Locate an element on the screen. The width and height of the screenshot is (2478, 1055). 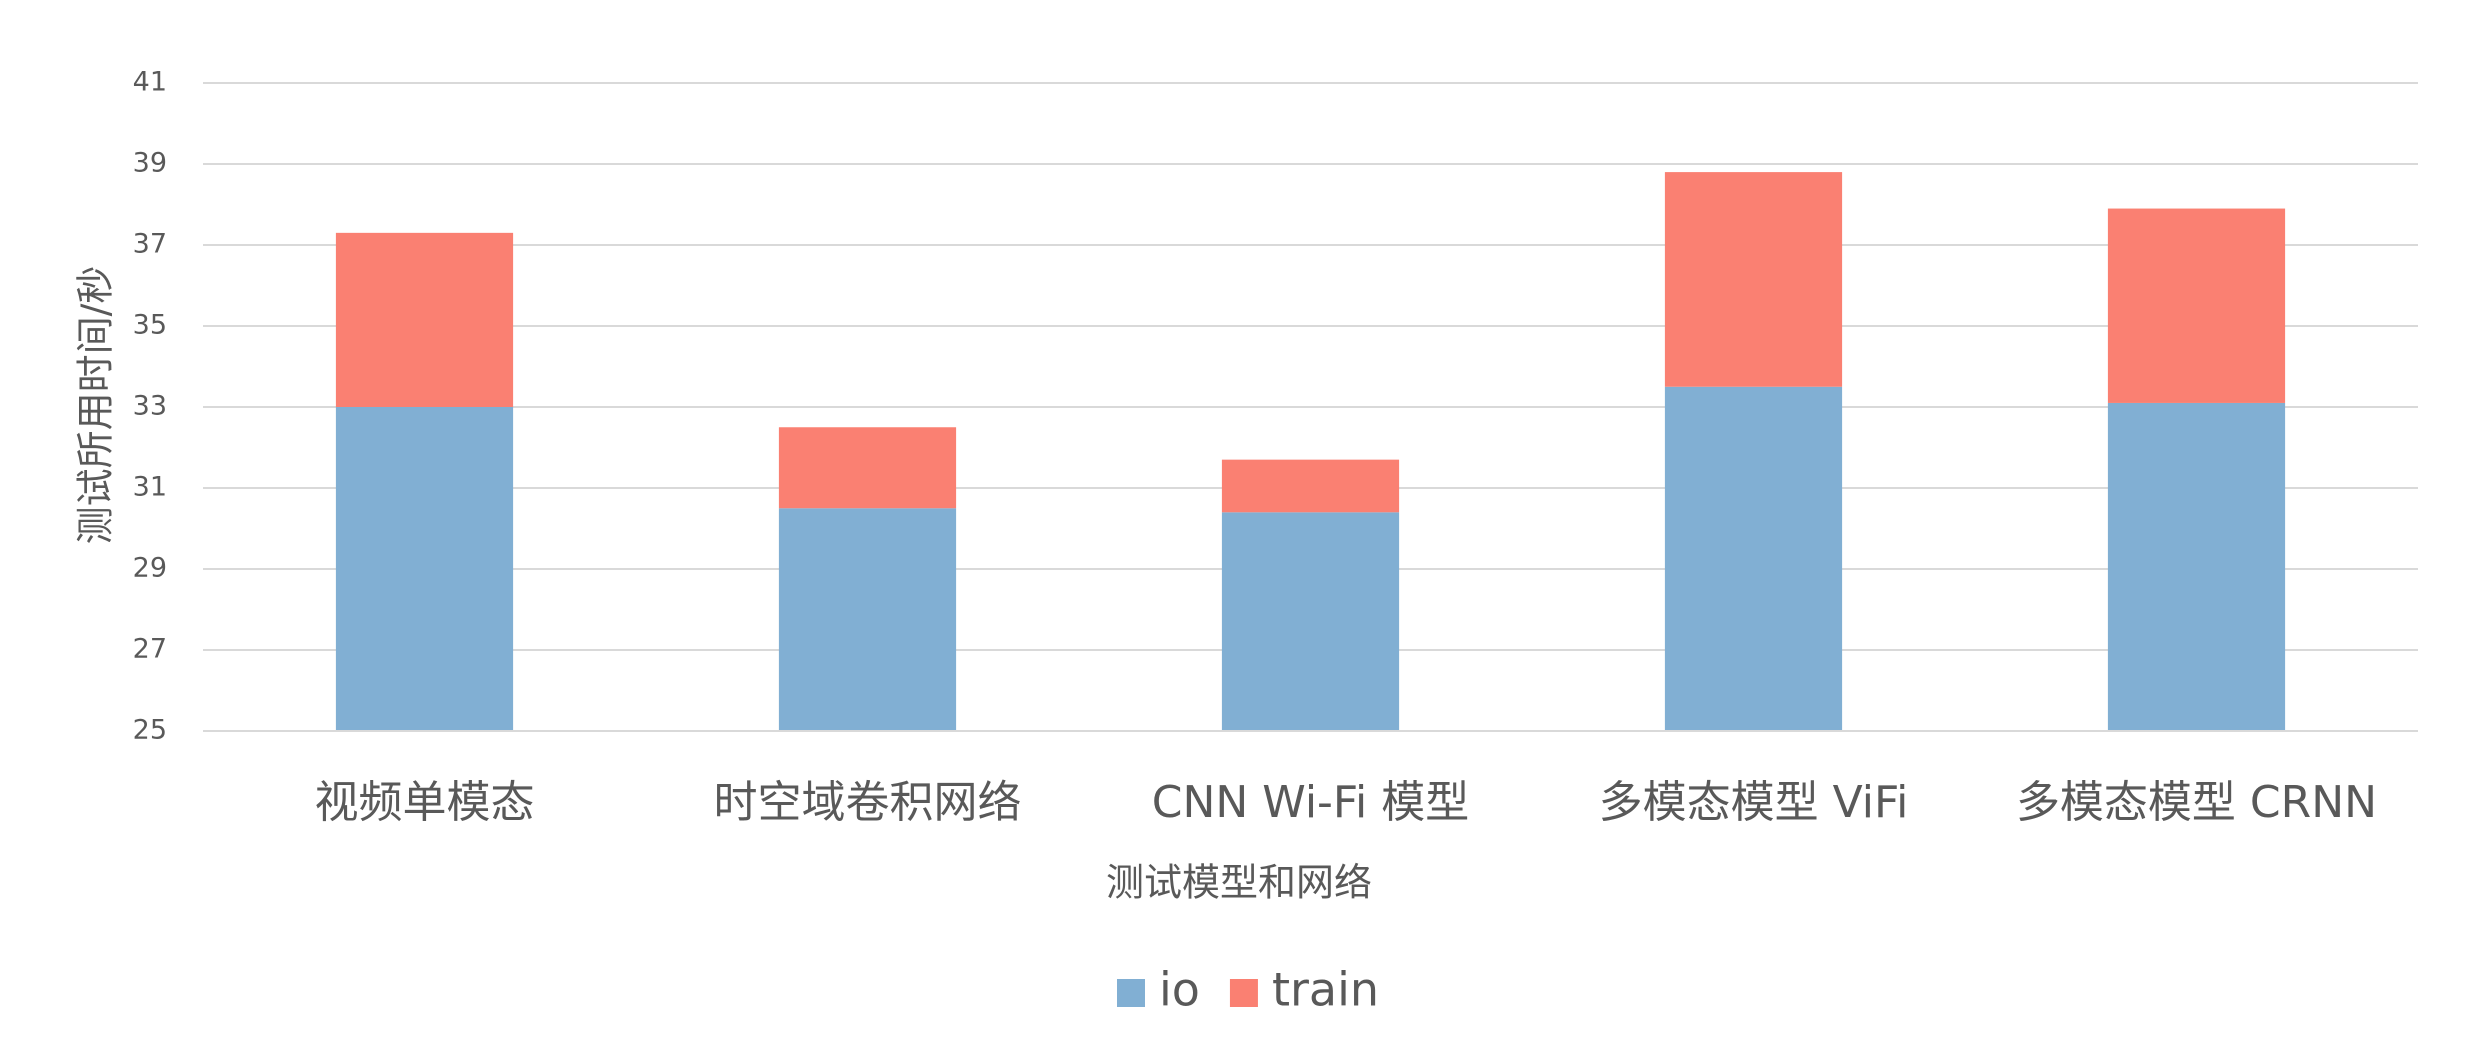
legend-label: train is located at coordinates (1325, 990).